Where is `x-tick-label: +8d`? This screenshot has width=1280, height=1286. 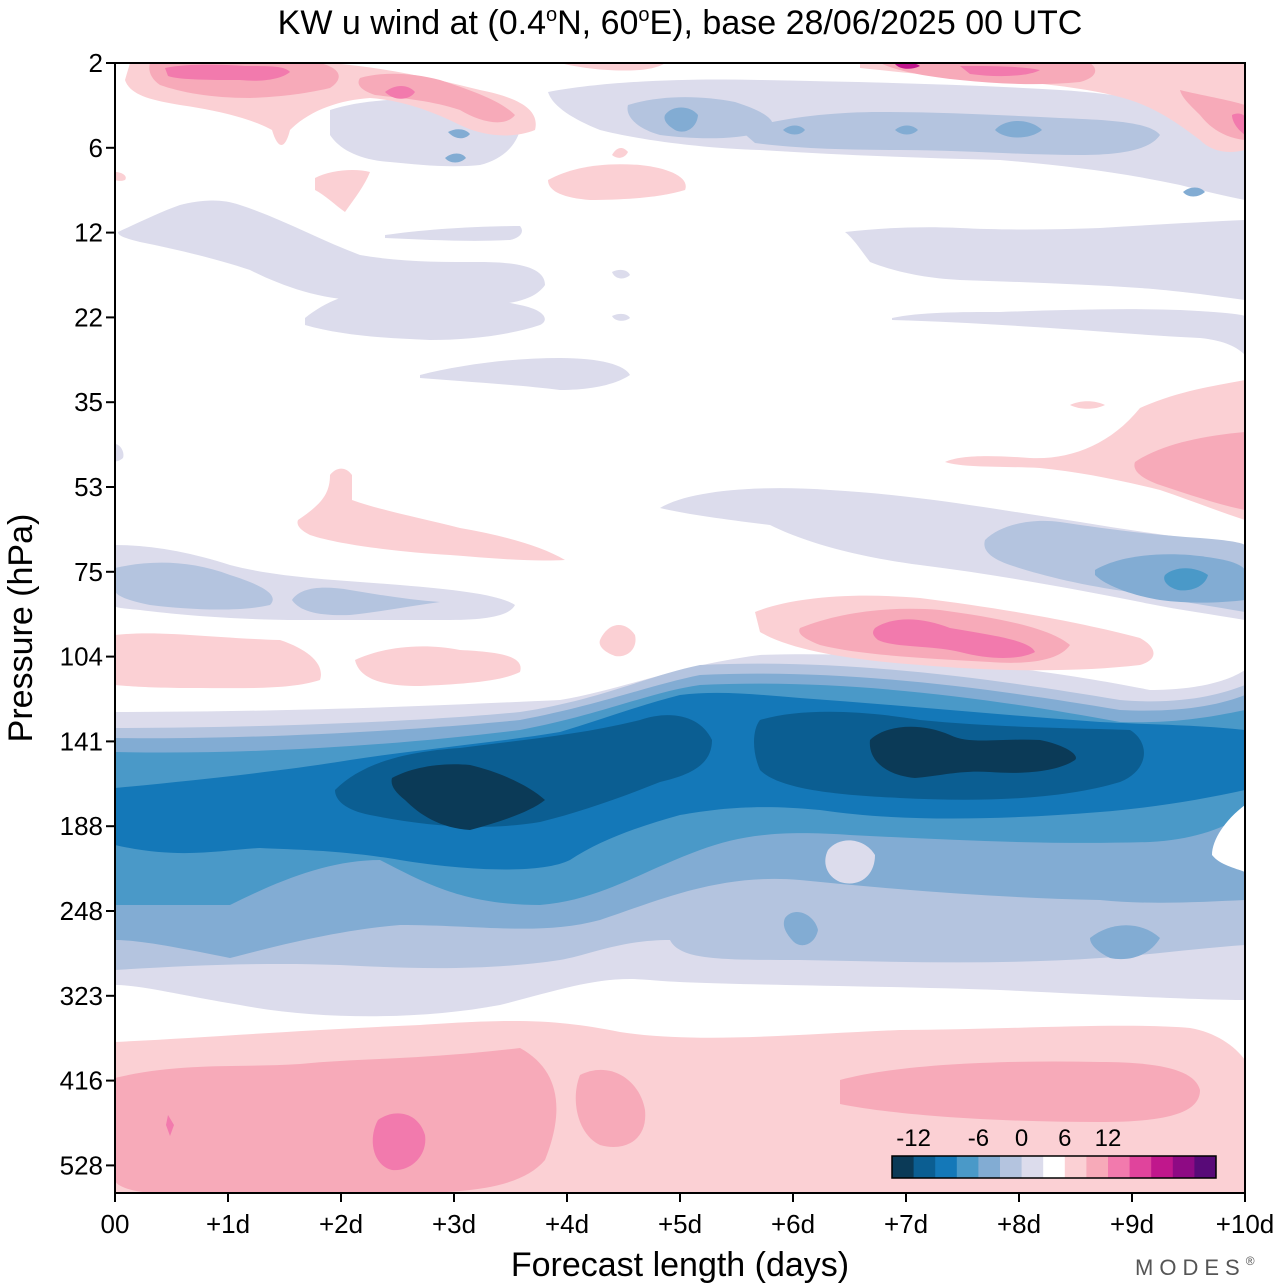
x-tick-label: +8d is located at coordinates (1019, 1224).